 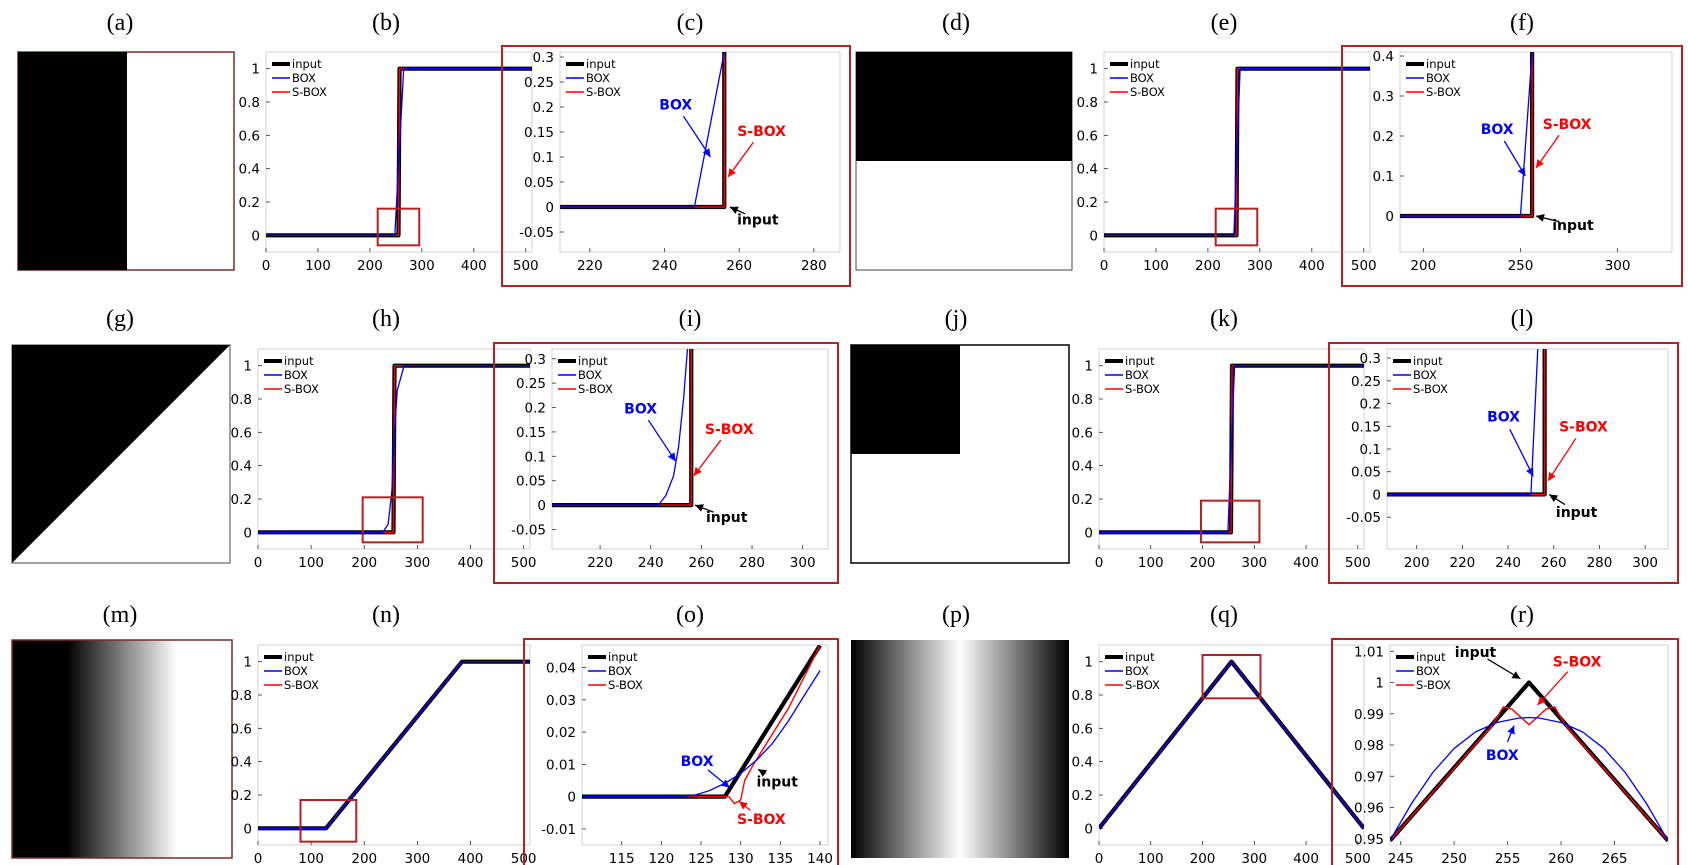 I want to click on panel-label-b: (b), so click(x=386, y=23).